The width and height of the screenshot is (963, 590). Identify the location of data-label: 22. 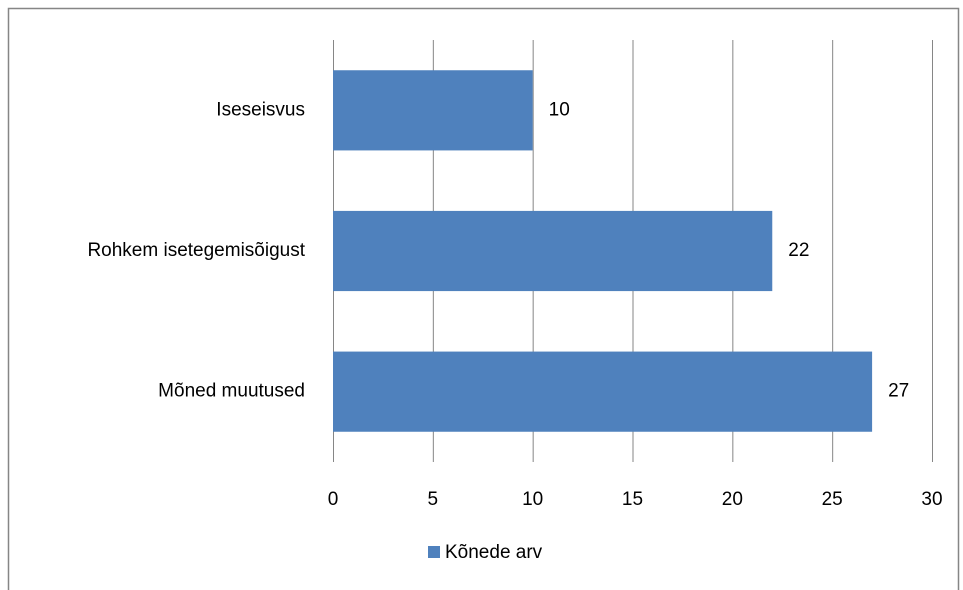
(798, 250).